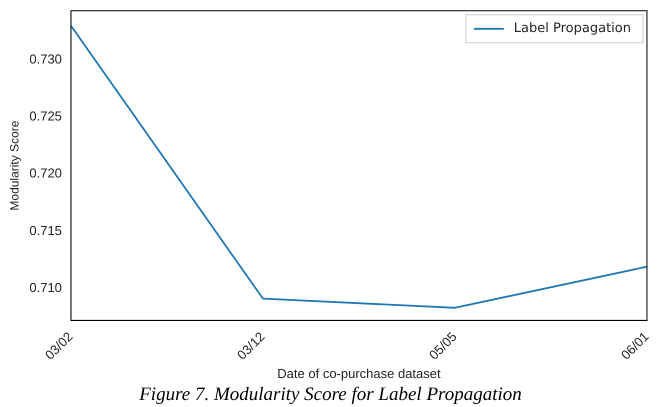  What do you see at coordinates (45, 230) in the screenshot?
I see `y-tick-label: 0.715` at bounding box center [45, 230].